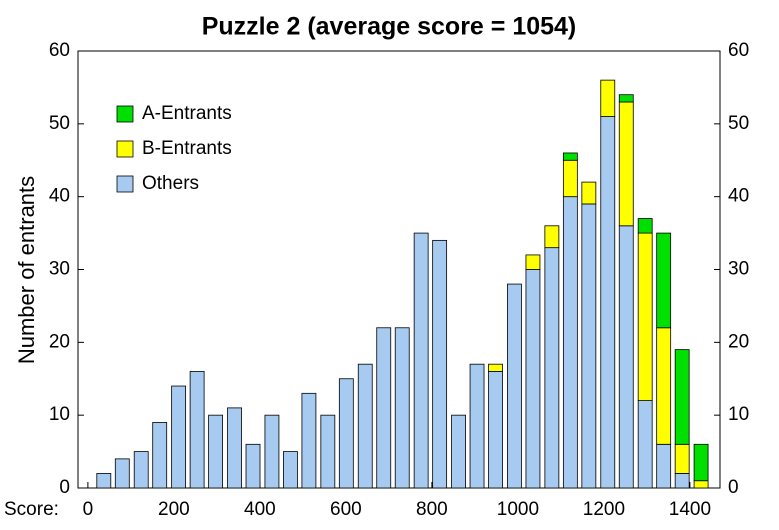 This screenshot has width=779, height=530. What do you see at coordinates (346, 509) in the screenshot?
I see `x-tick-label: 600` at bounding box center [346, 509].